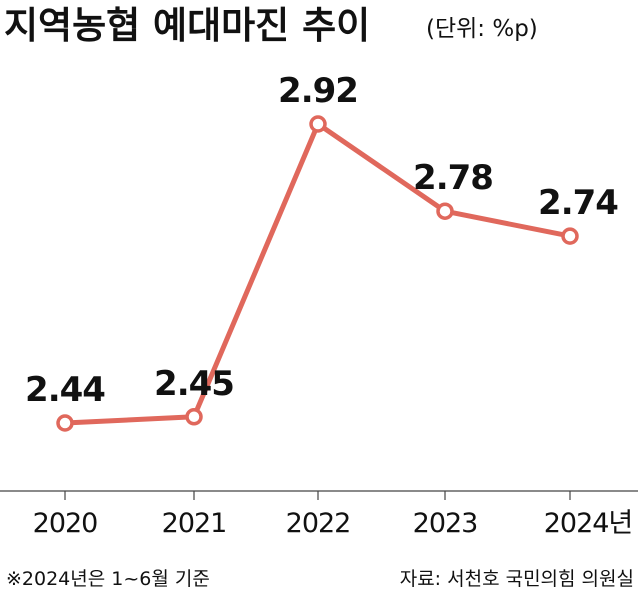 This screenshot has height=591, width=638. I want to click on x-tick-label: 2022, so click(318, 523).